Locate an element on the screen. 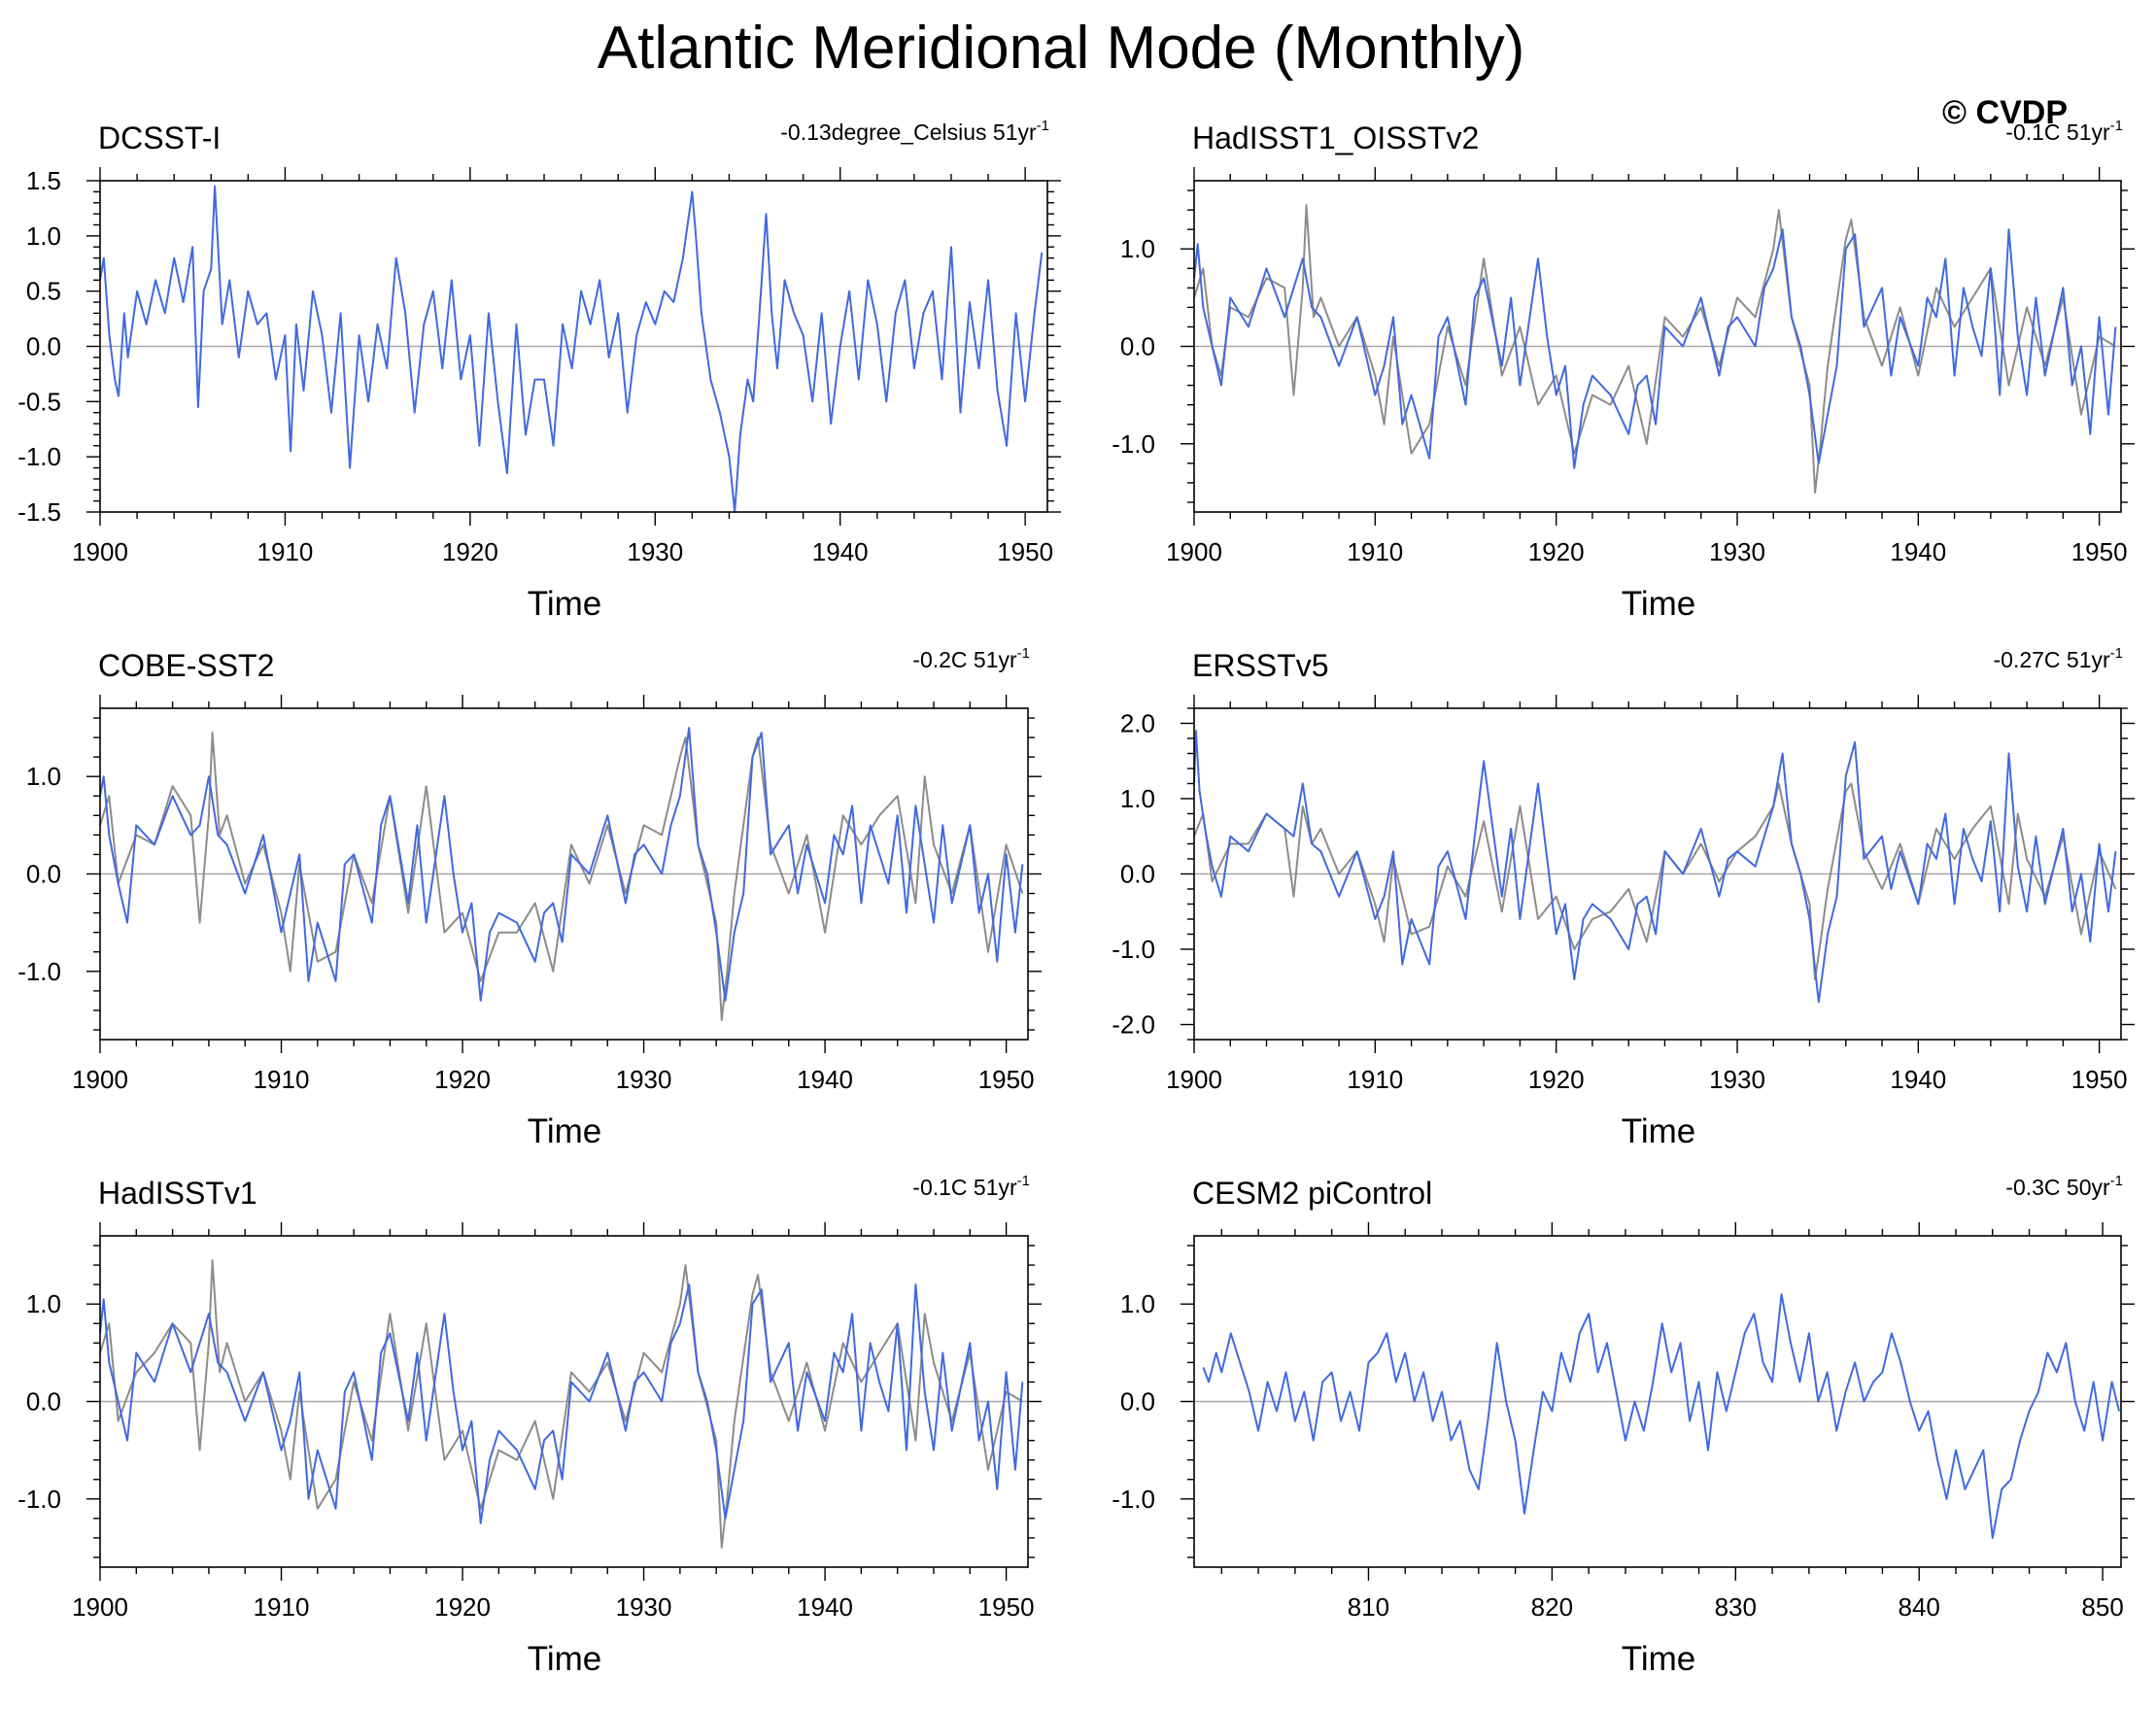 Image resolution: width=2156 pixels, height=1709 pixels. x-tick-label: 820 is located at coordinates (1552, 1607).